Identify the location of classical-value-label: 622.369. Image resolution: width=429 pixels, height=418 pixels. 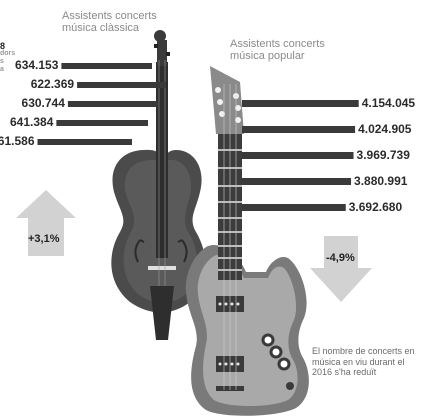
(52, 84).